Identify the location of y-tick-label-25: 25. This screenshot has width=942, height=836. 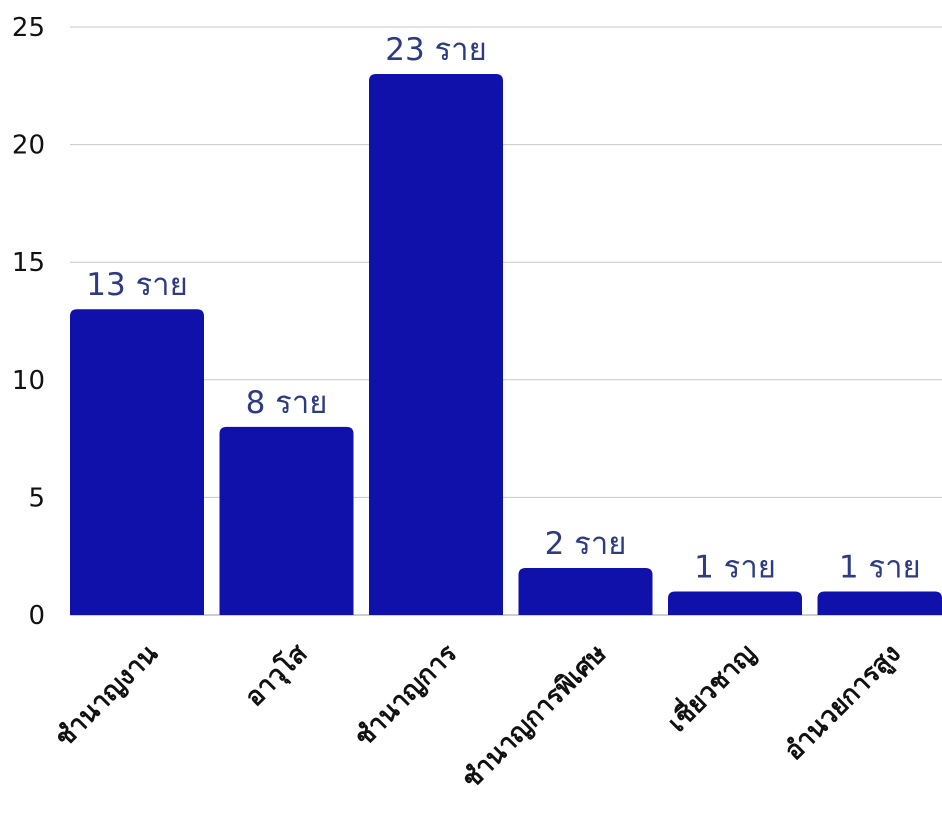
(28, 28).